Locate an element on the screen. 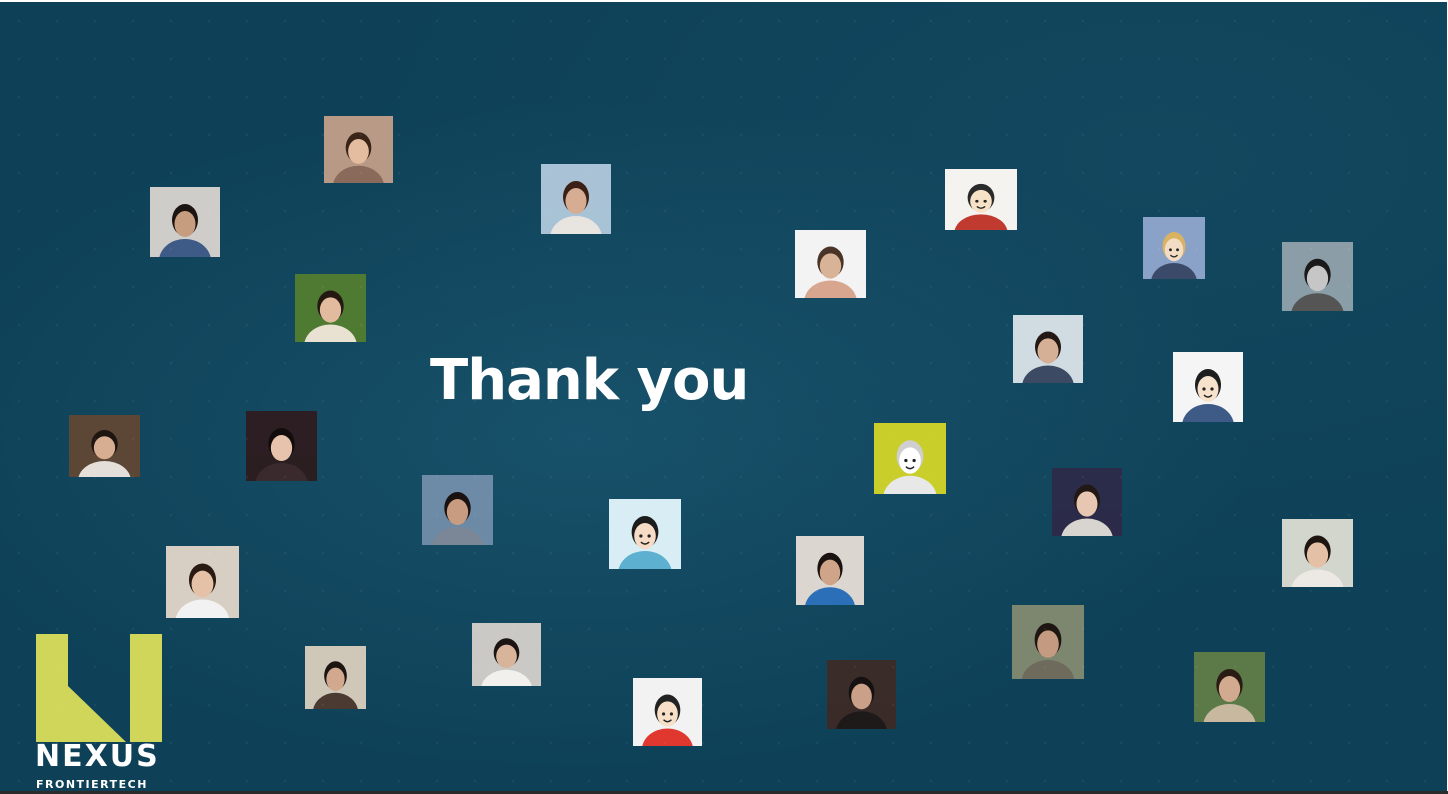  slide-title: Thank you is located at coordinates (589, 380).